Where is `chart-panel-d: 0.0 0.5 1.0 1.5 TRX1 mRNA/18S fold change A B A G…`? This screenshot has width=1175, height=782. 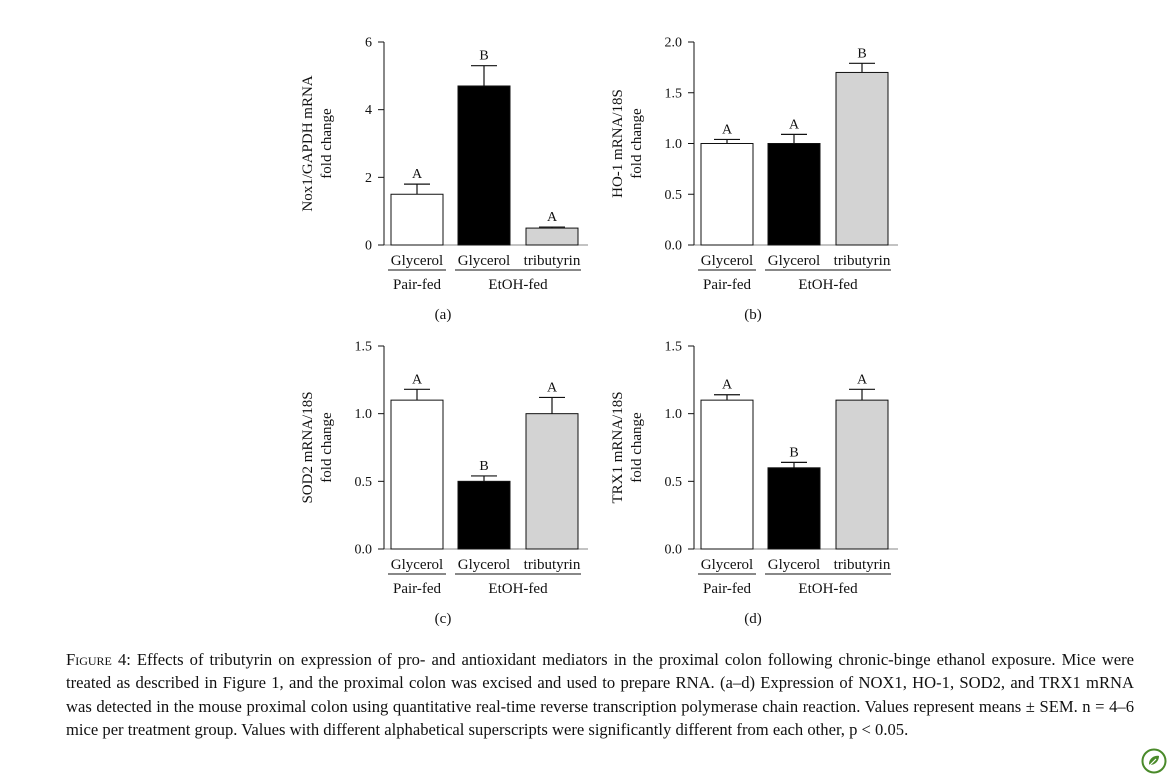 chart-panel-d: 0.0 0.5 1.0 1.5 TRX1 mRNA/18S fold change A B A G… is located at coordinates (765, 484).